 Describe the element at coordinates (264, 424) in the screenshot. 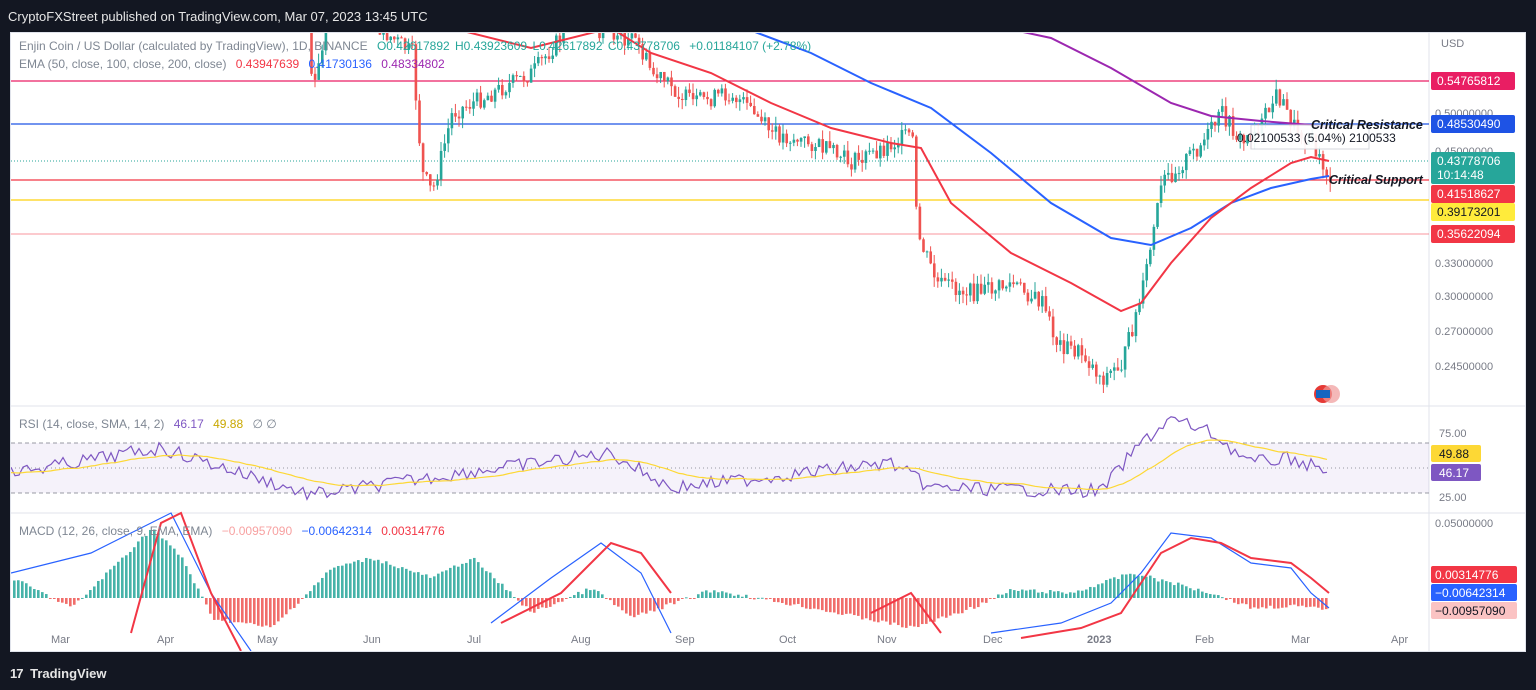

I see `legend-rsi-extra: ∅ ∅` at that location.